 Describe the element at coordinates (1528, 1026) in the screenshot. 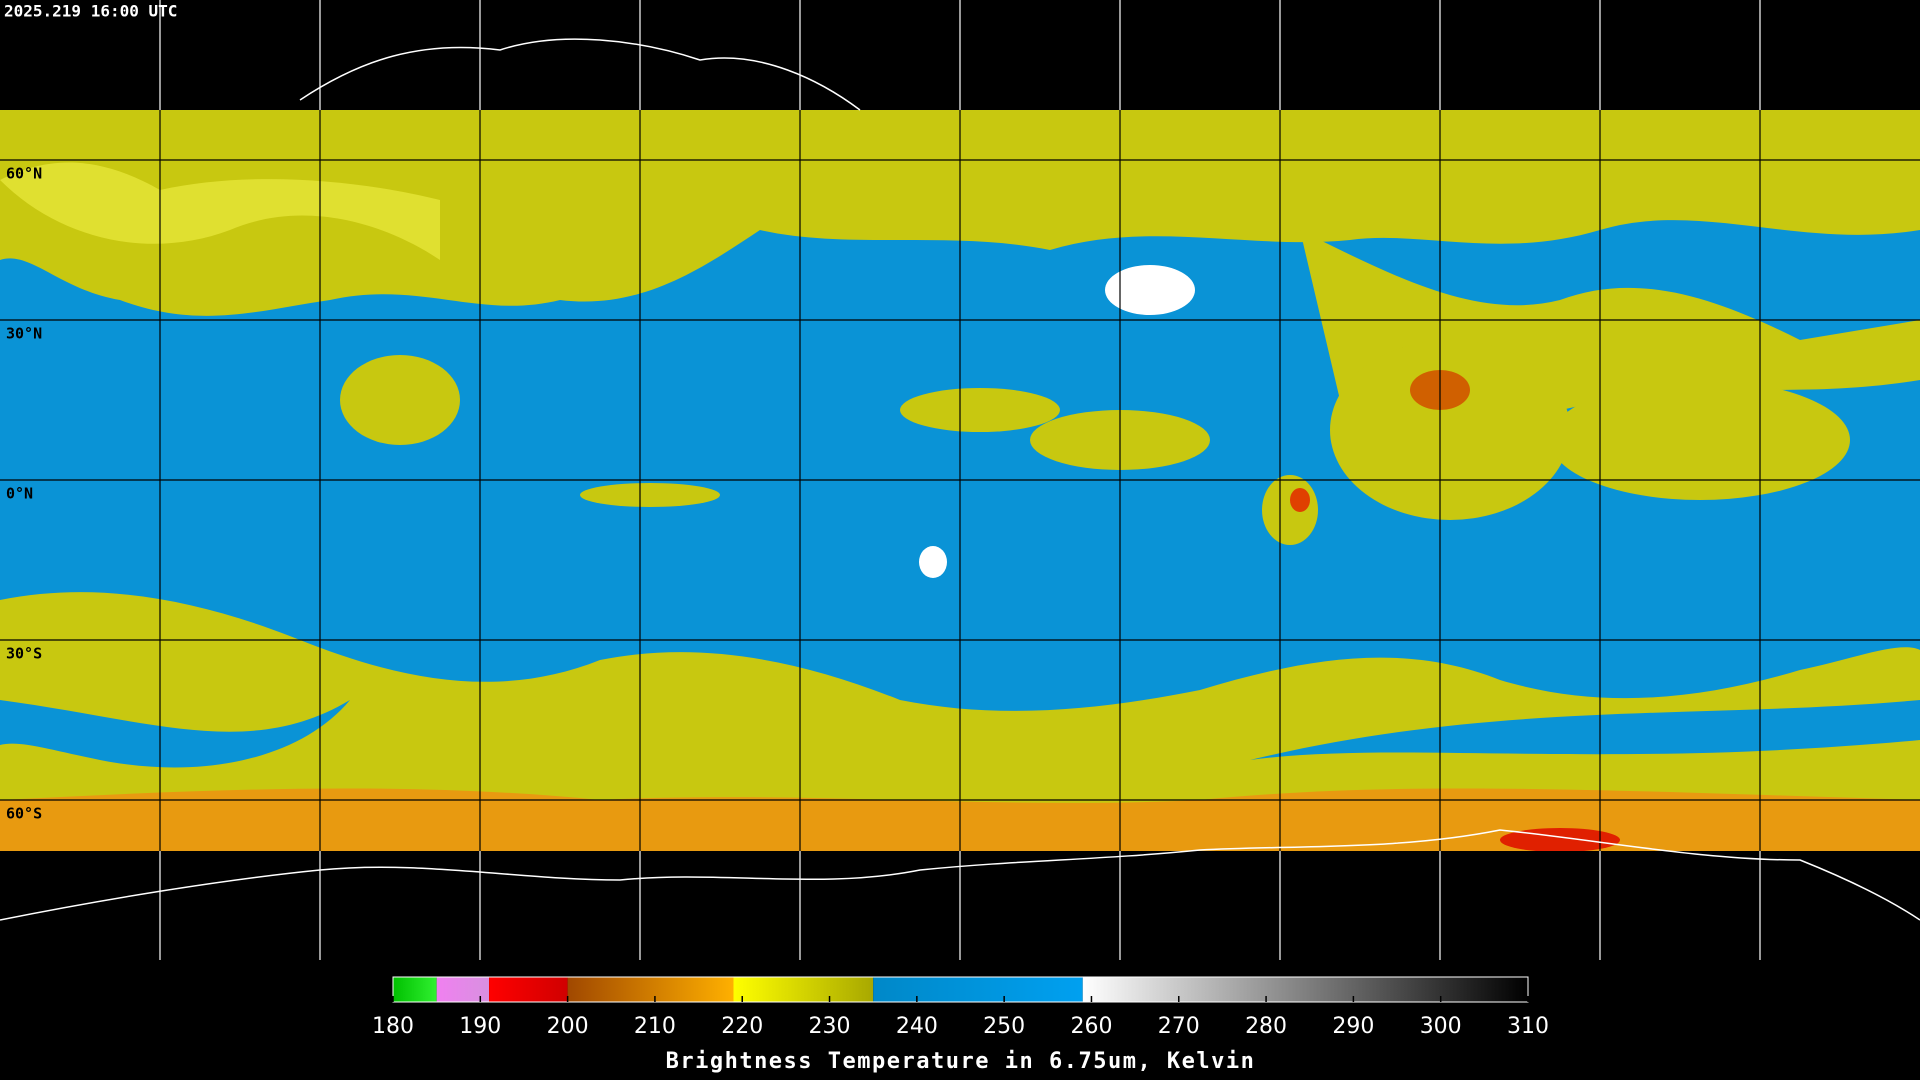

I see `colorbar-tick-label: 310` at that location.